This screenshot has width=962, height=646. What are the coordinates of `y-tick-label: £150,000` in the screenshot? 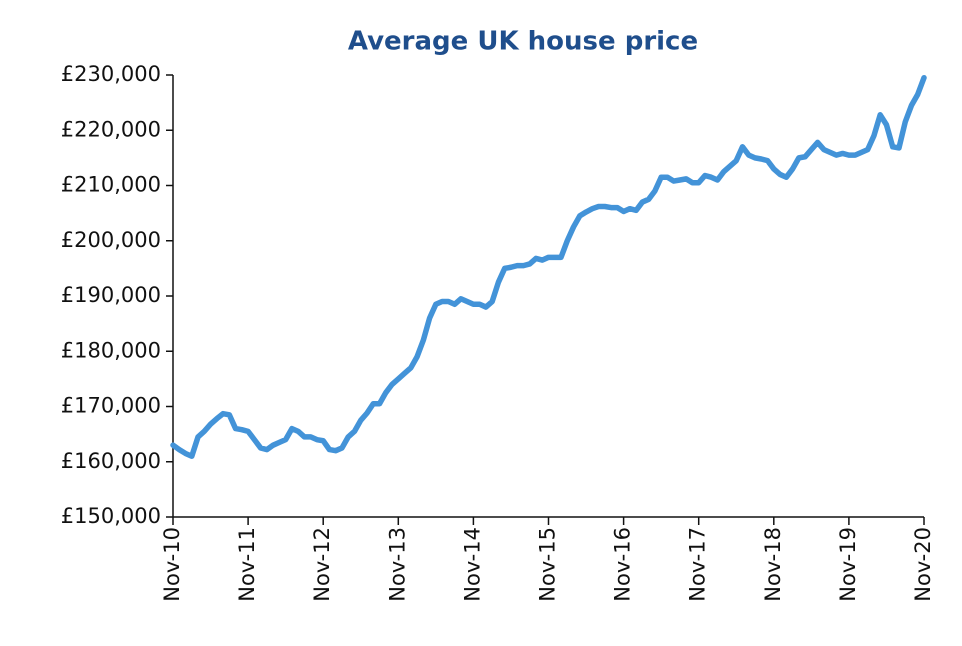 It's located at (111, 516).